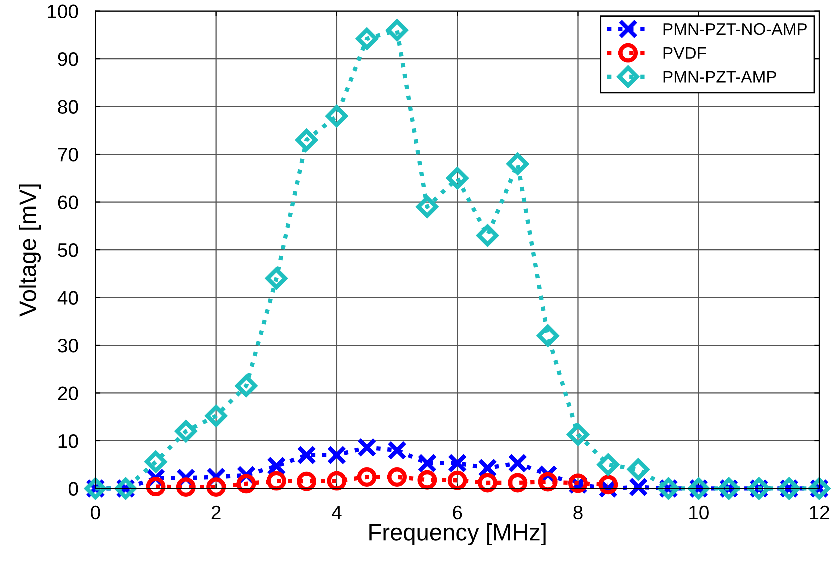 This screenshot has width=832, height=565. I want to click on y-tick-label: 40, so click(68, 298).